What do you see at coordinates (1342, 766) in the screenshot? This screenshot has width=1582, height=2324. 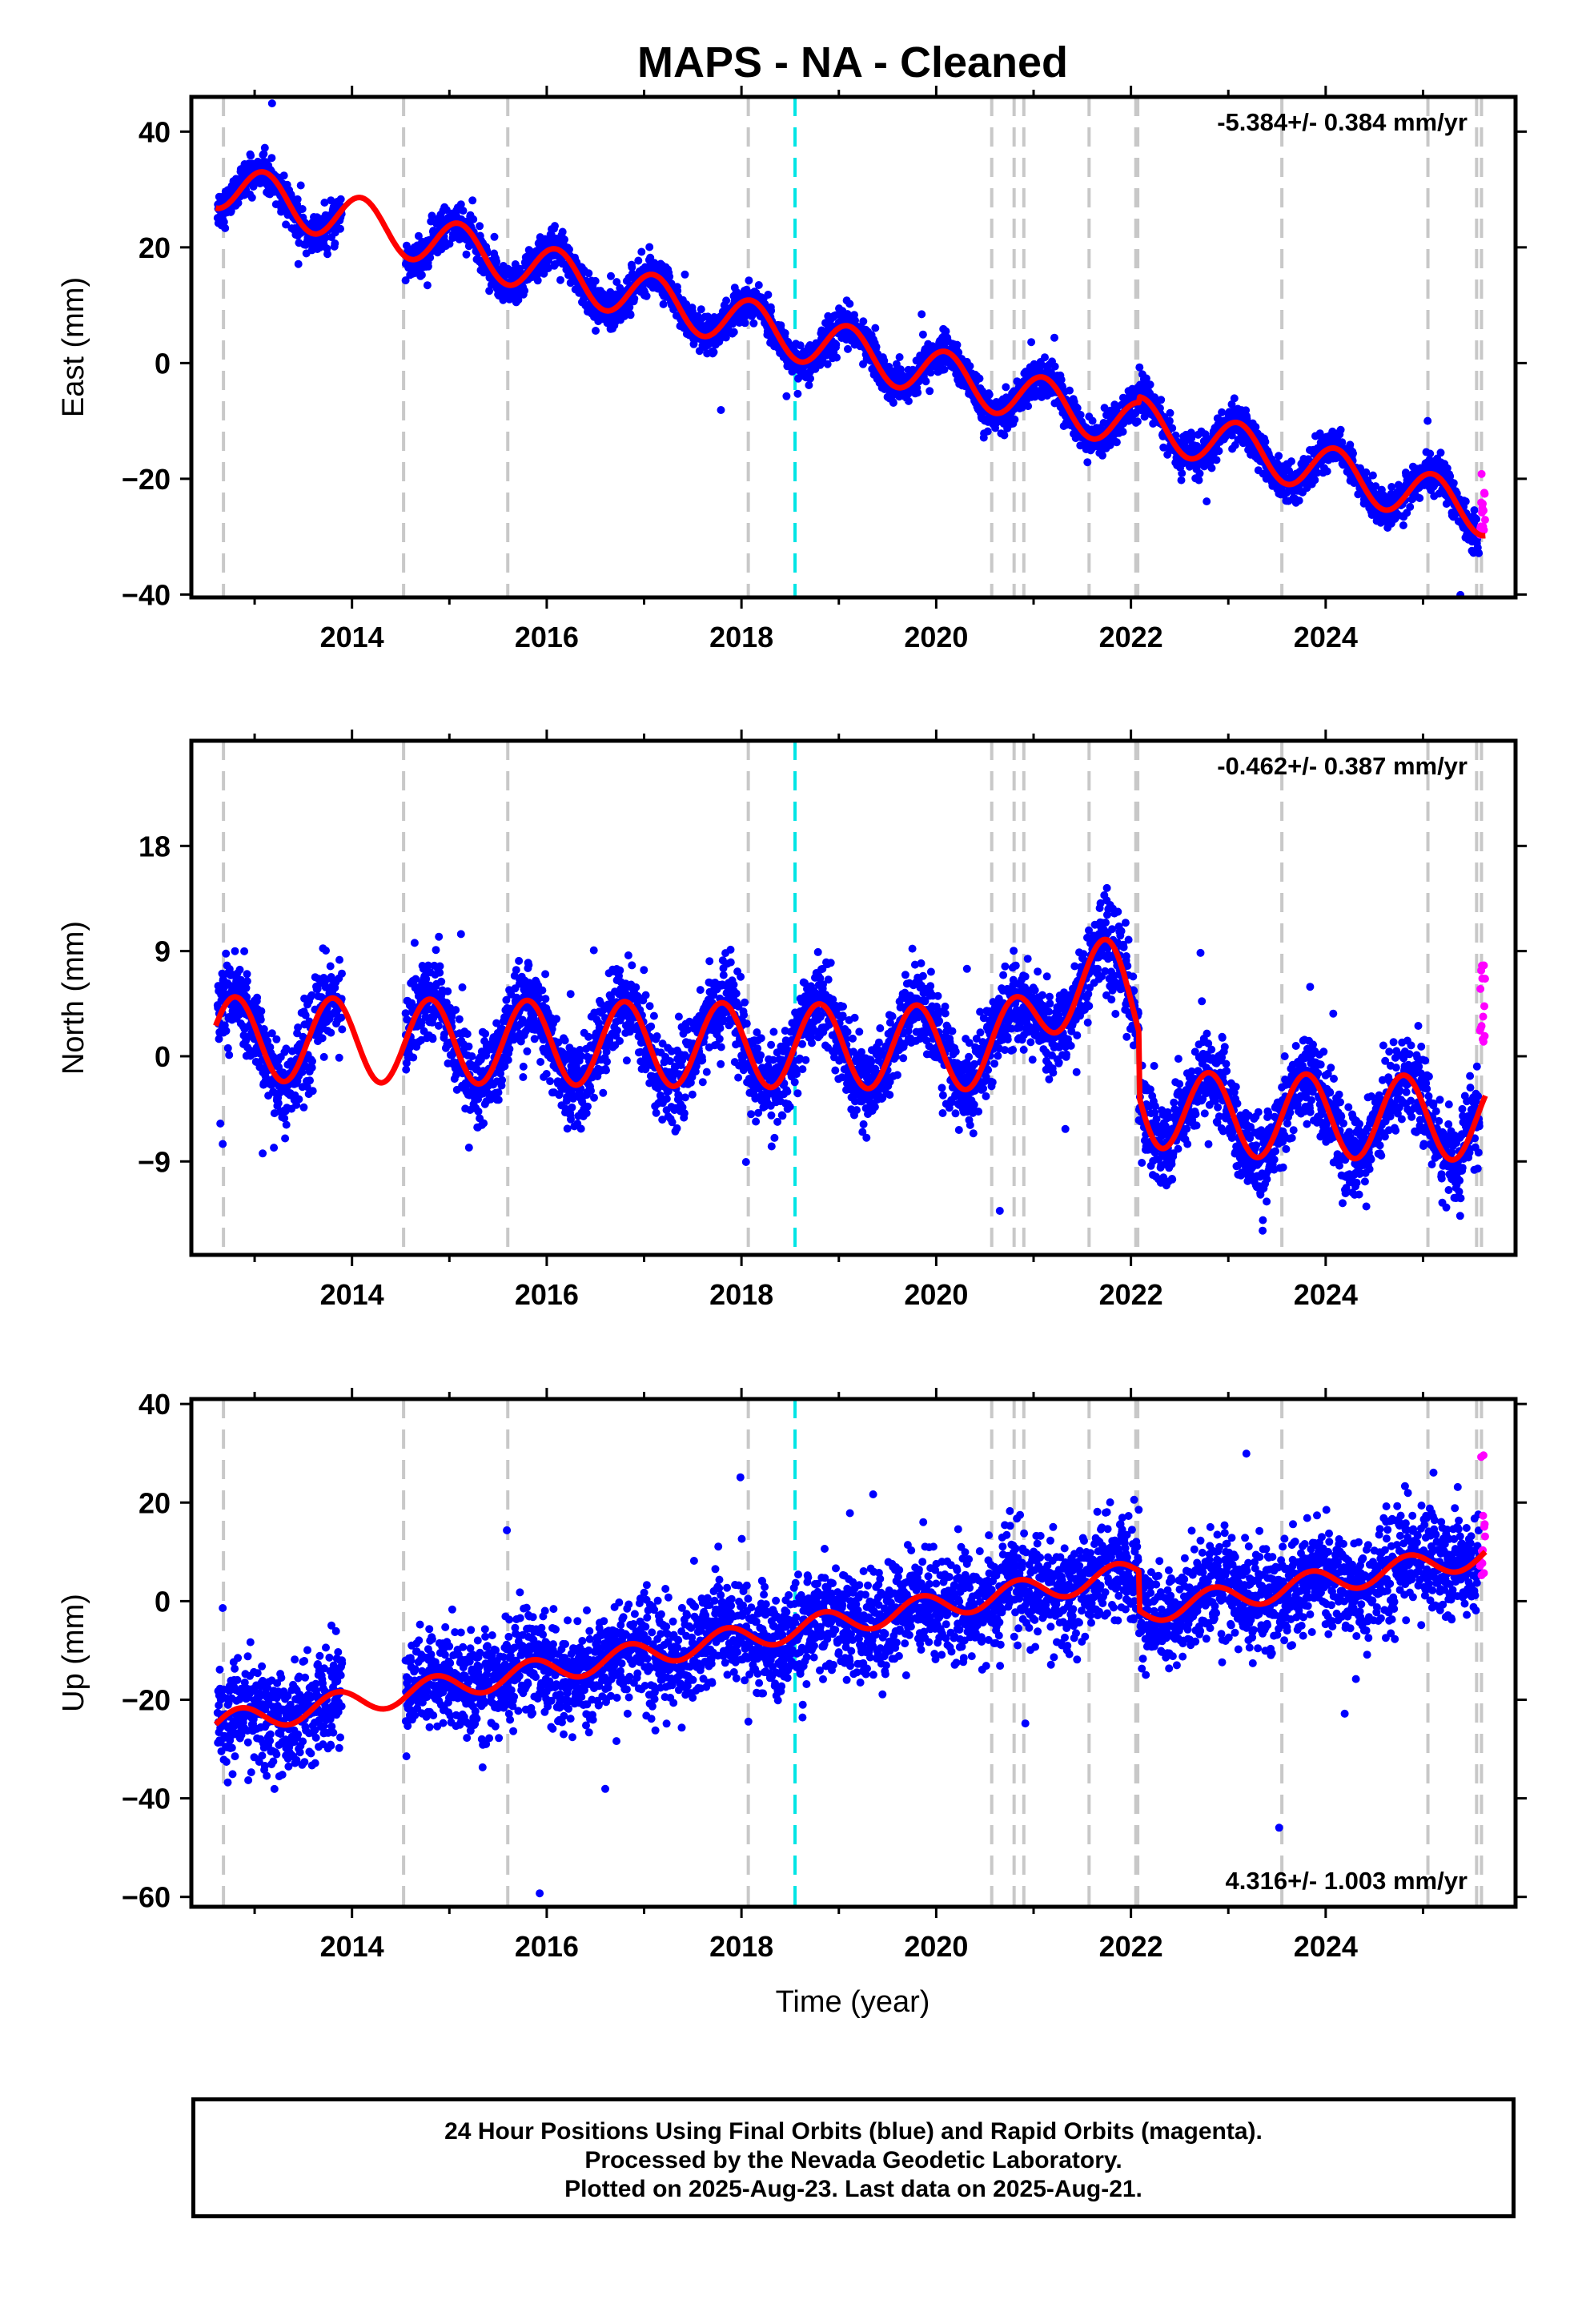 I see `rate-label-north: -0.462+/- 0.387 mm/yr` at bounding box center [1342, 766].